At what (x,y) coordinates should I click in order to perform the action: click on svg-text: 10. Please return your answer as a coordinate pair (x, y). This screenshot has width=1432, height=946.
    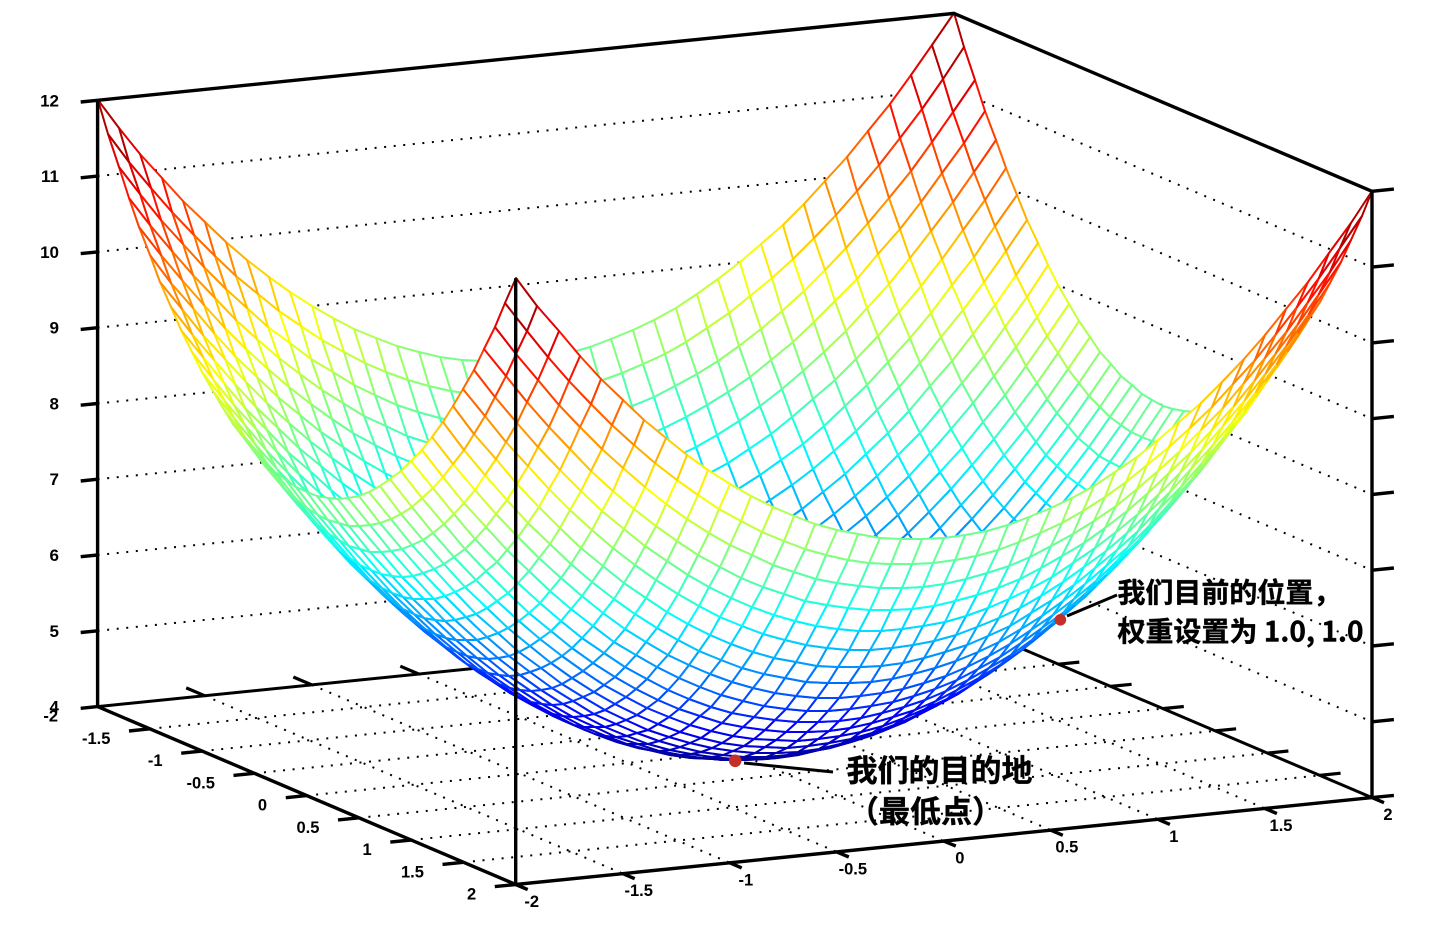
    Looking at the image, I should click on (49, 252).